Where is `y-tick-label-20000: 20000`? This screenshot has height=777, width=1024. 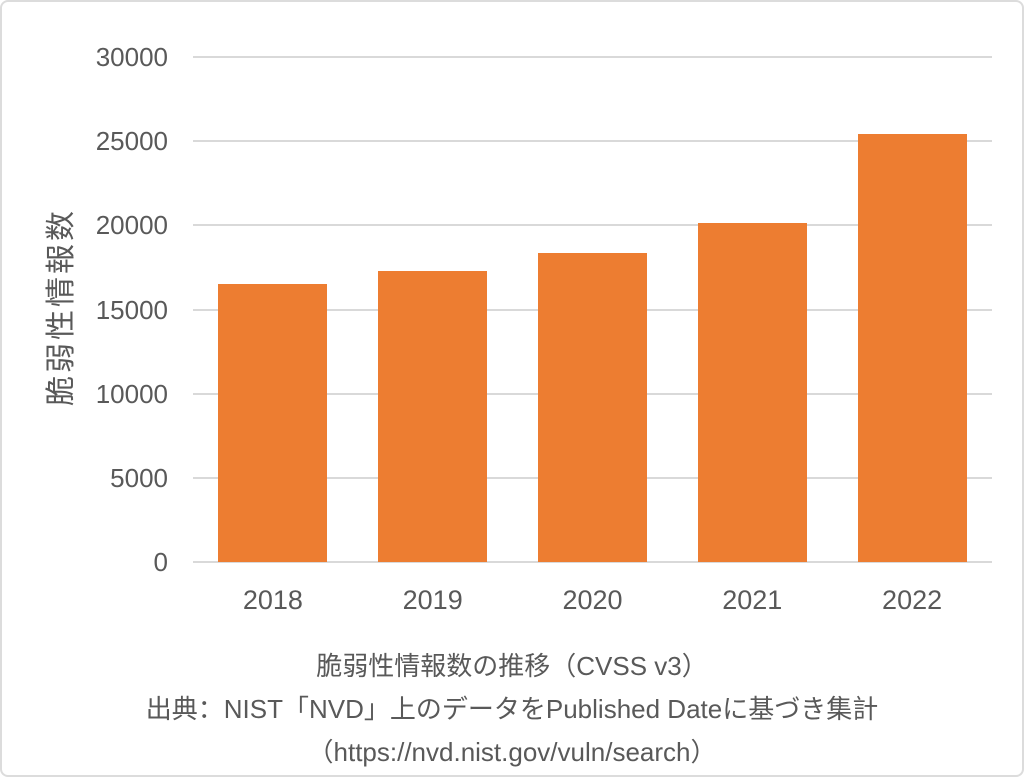
y-tick-label-20000: 20000 is located at coordinates (131, 225).